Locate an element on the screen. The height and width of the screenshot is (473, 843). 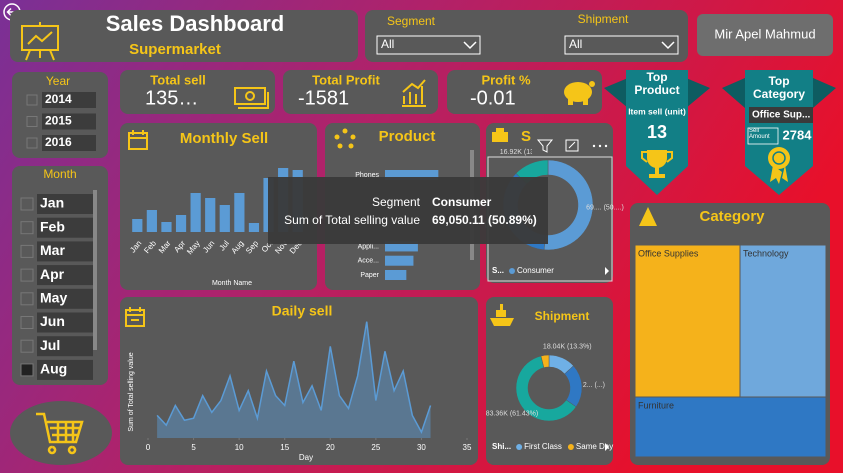
kpi-value: -0.01 is located at coordinates (493, 98).